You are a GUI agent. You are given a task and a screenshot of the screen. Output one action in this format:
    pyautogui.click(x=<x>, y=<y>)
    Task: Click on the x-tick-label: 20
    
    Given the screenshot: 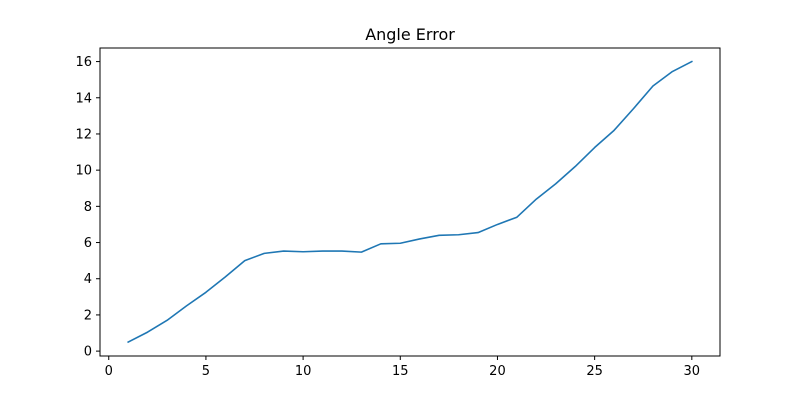 What is the action you would take?
    pyautogui.click(x=497, y=371)
    